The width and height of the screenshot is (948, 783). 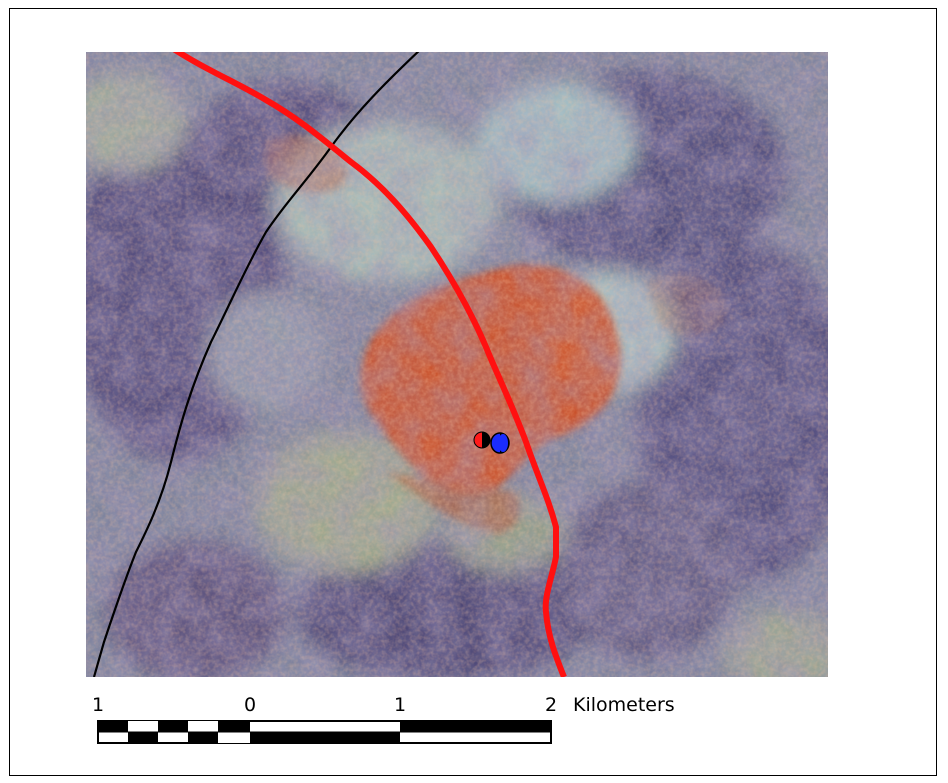 I want to click on scale-units-label: Kilometers, so click(x=624, y=705).